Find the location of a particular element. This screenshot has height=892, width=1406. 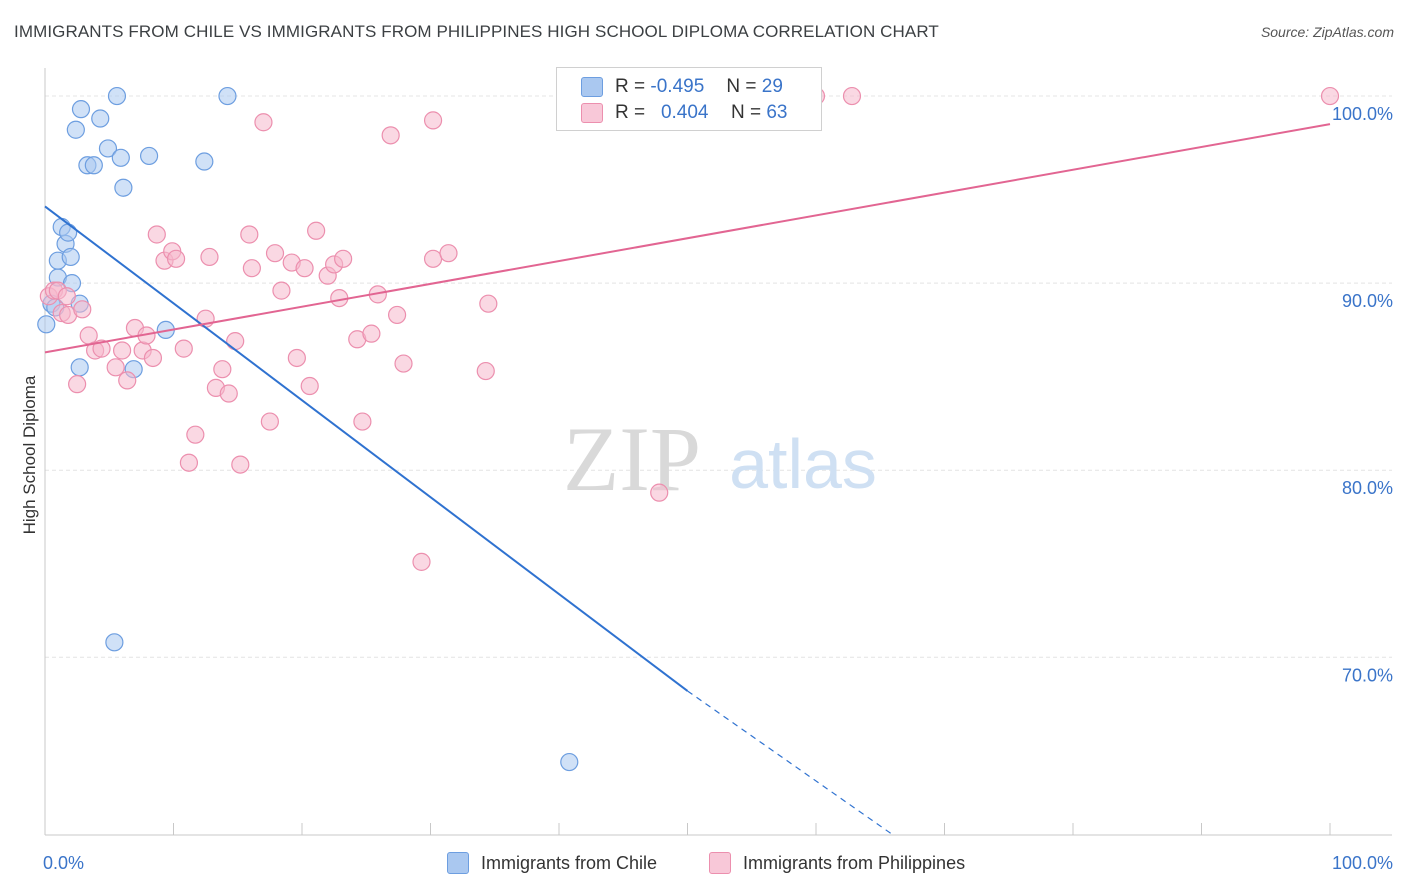

y-tick-label: 80.0% is located at coordinates (1367, 488).